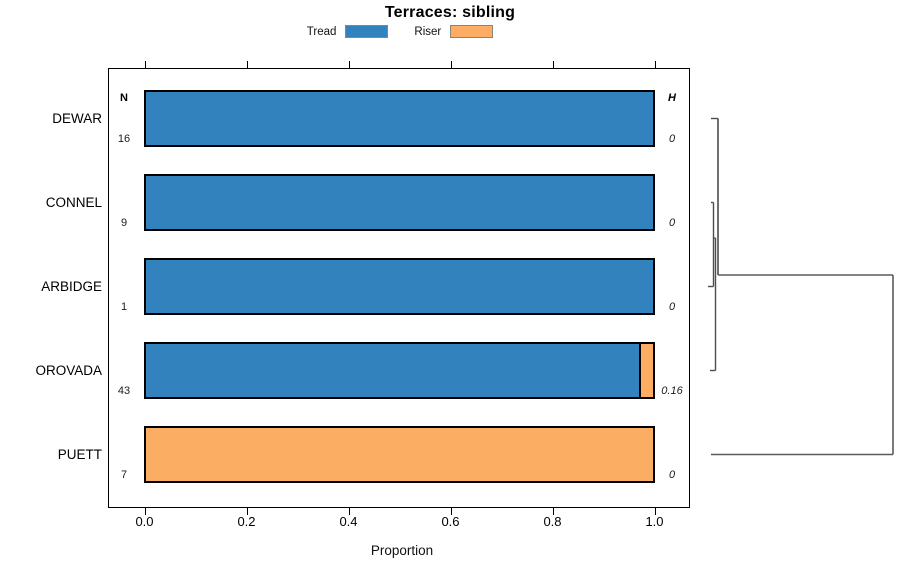 Image resolution: width=900 pixels, height=580 pixels. Describe the element at coordinates (400, 31) in the screenshot. I see `legend: Tread Riser` at that location.